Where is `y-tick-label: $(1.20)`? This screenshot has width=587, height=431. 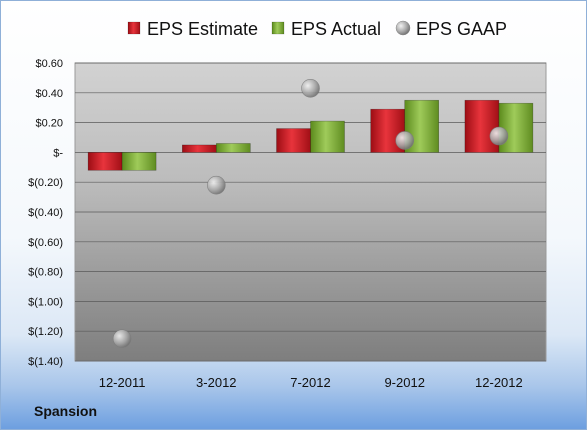 y-tick-label: $(1.20) is located at coordinates (45, 332).